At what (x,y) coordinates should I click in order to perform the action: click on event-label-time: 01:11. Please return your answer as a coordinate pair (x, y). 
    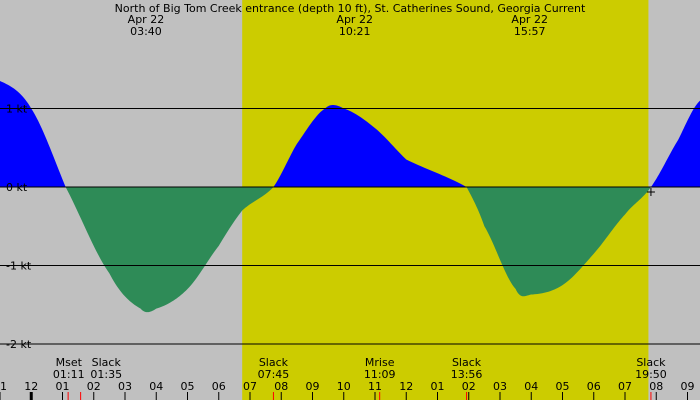
    Looking at the image, I should click on (69, 374).